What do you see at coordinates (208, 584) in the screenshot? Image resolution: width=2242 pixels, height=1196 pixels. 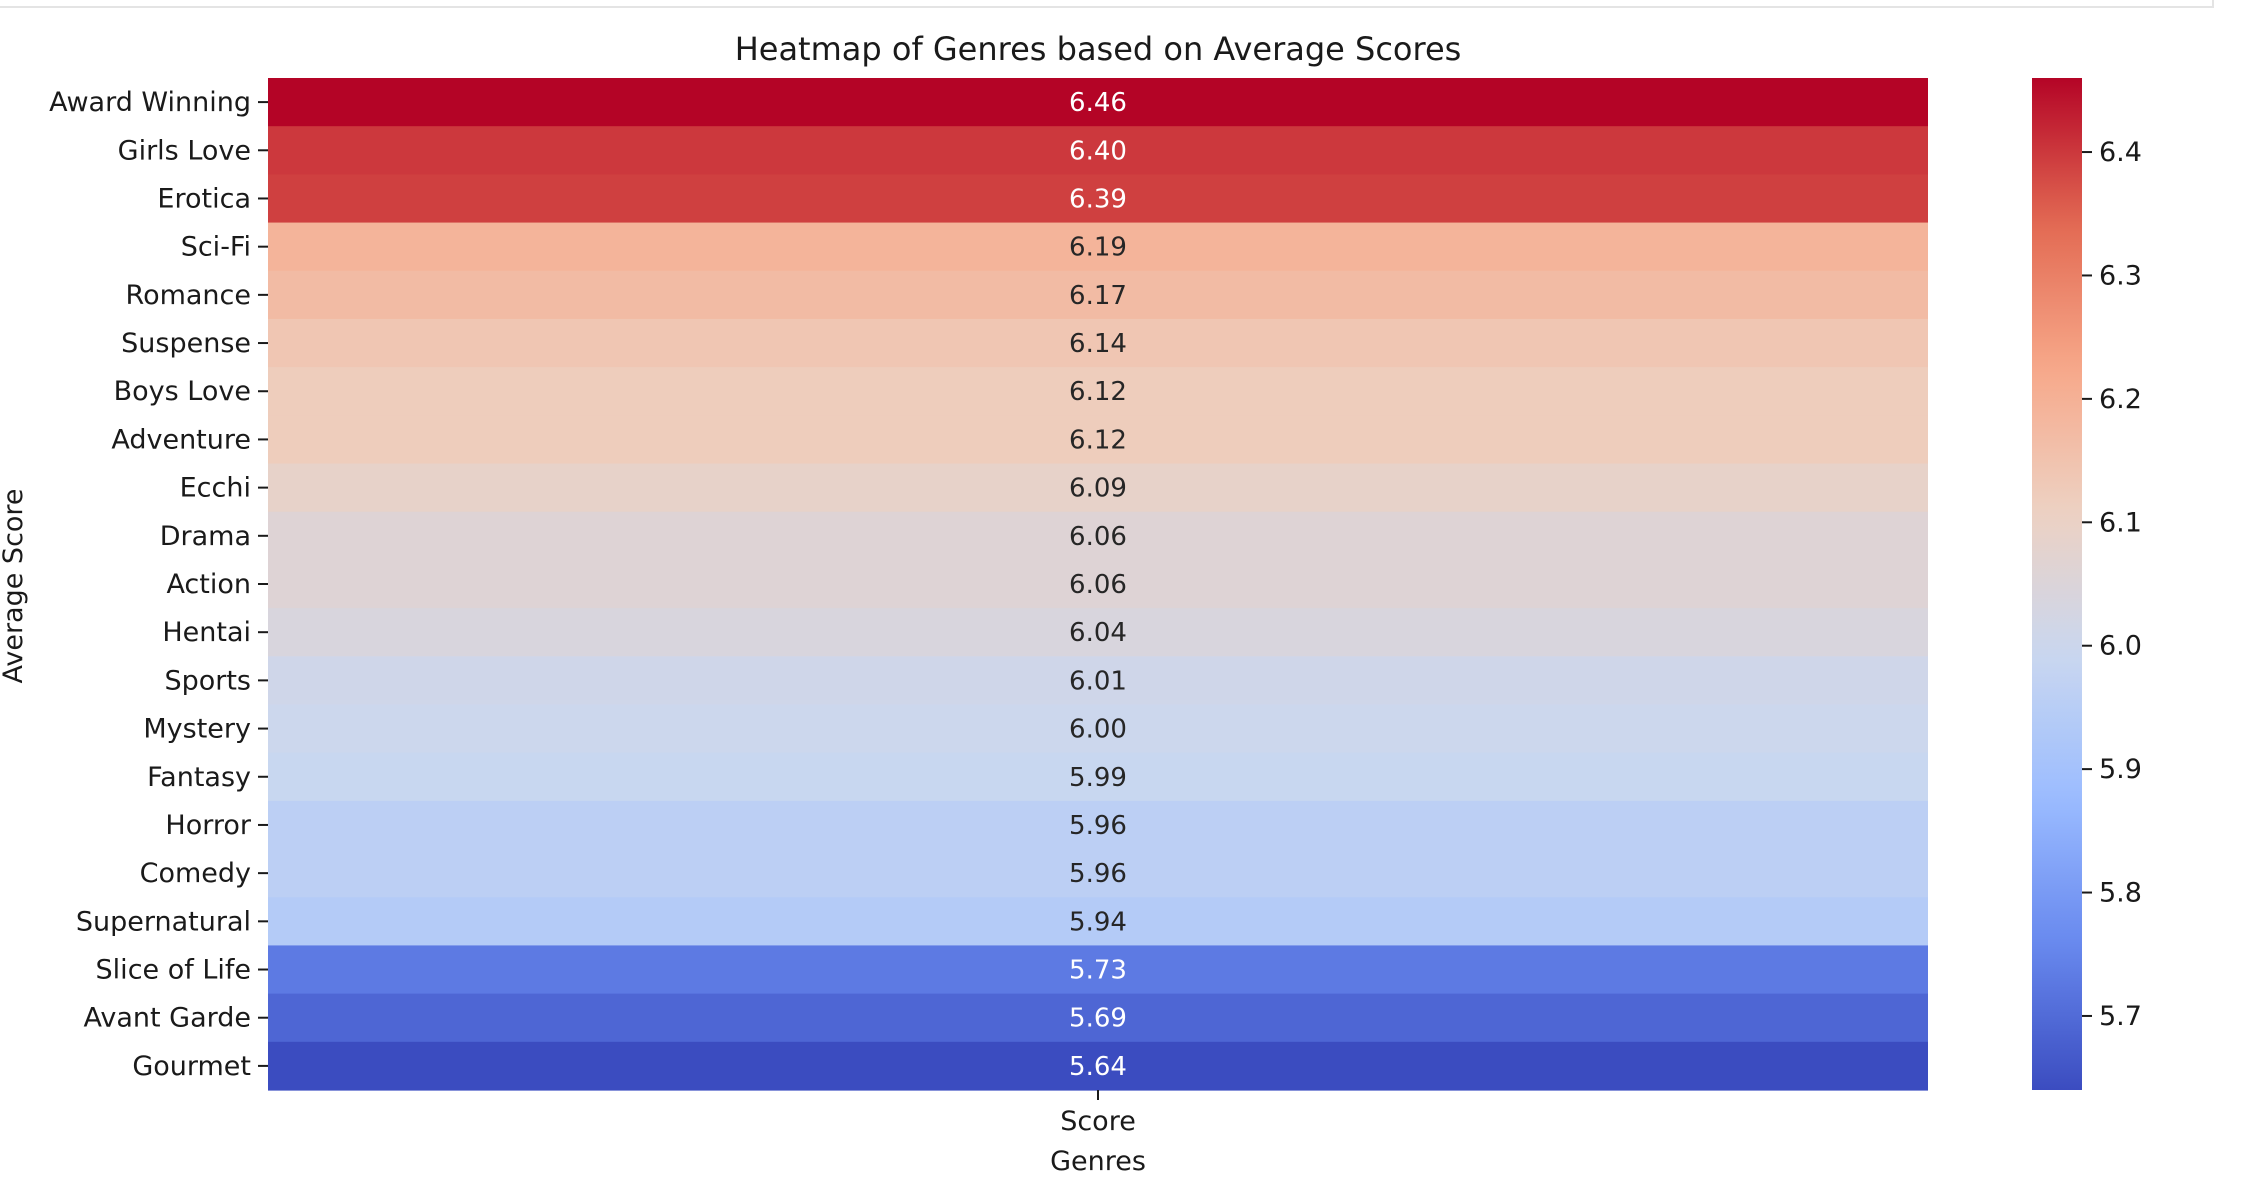 I see `y-tick-label: Action` at bounding box center [208, 584].